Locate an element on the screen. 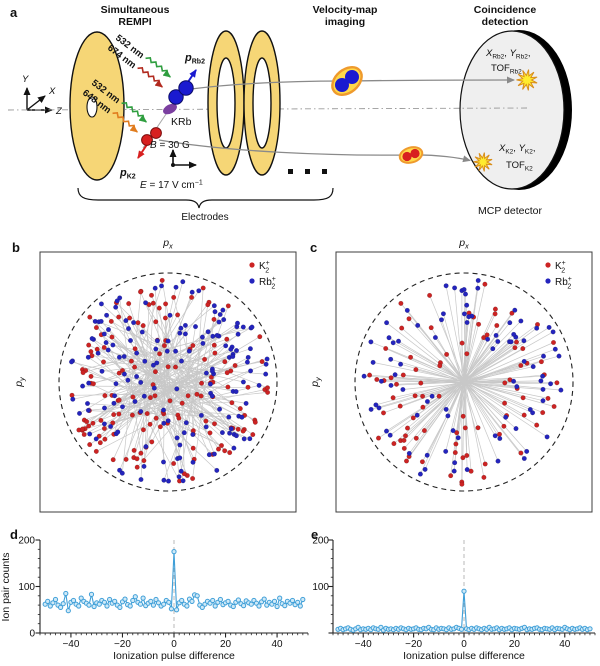 The width and height of the screenshot is (600, 666). electrodes-label: Electrodes is located at coordinates (204, 217).